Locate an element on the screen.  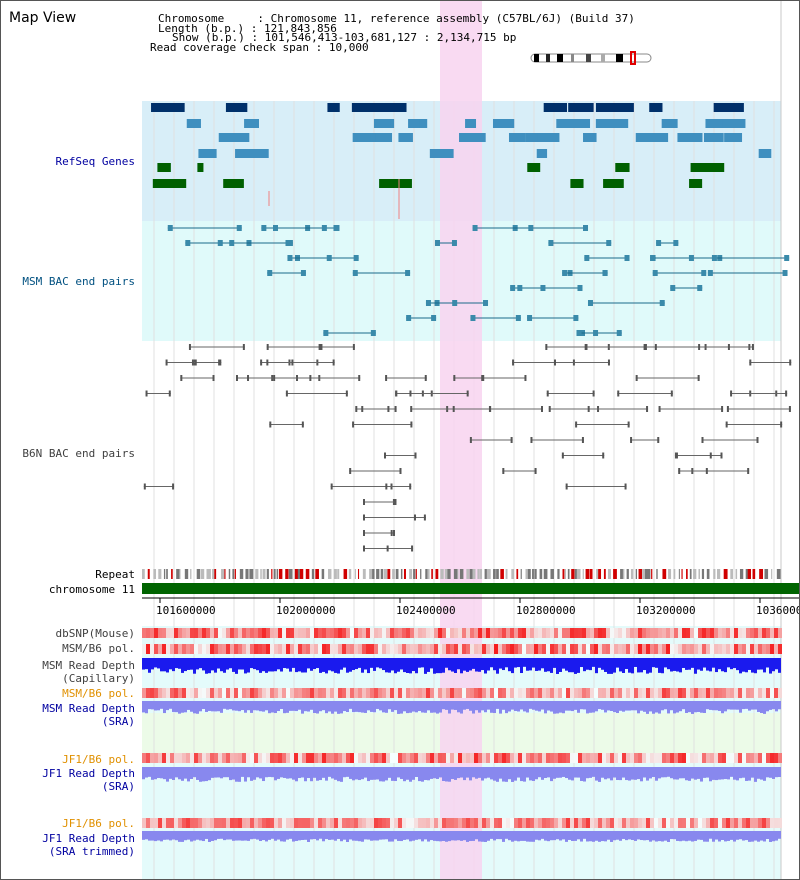
track-label-msm-depth-capillary: MSM Read Depth (Capillary) is located at coordinates (88, 672).